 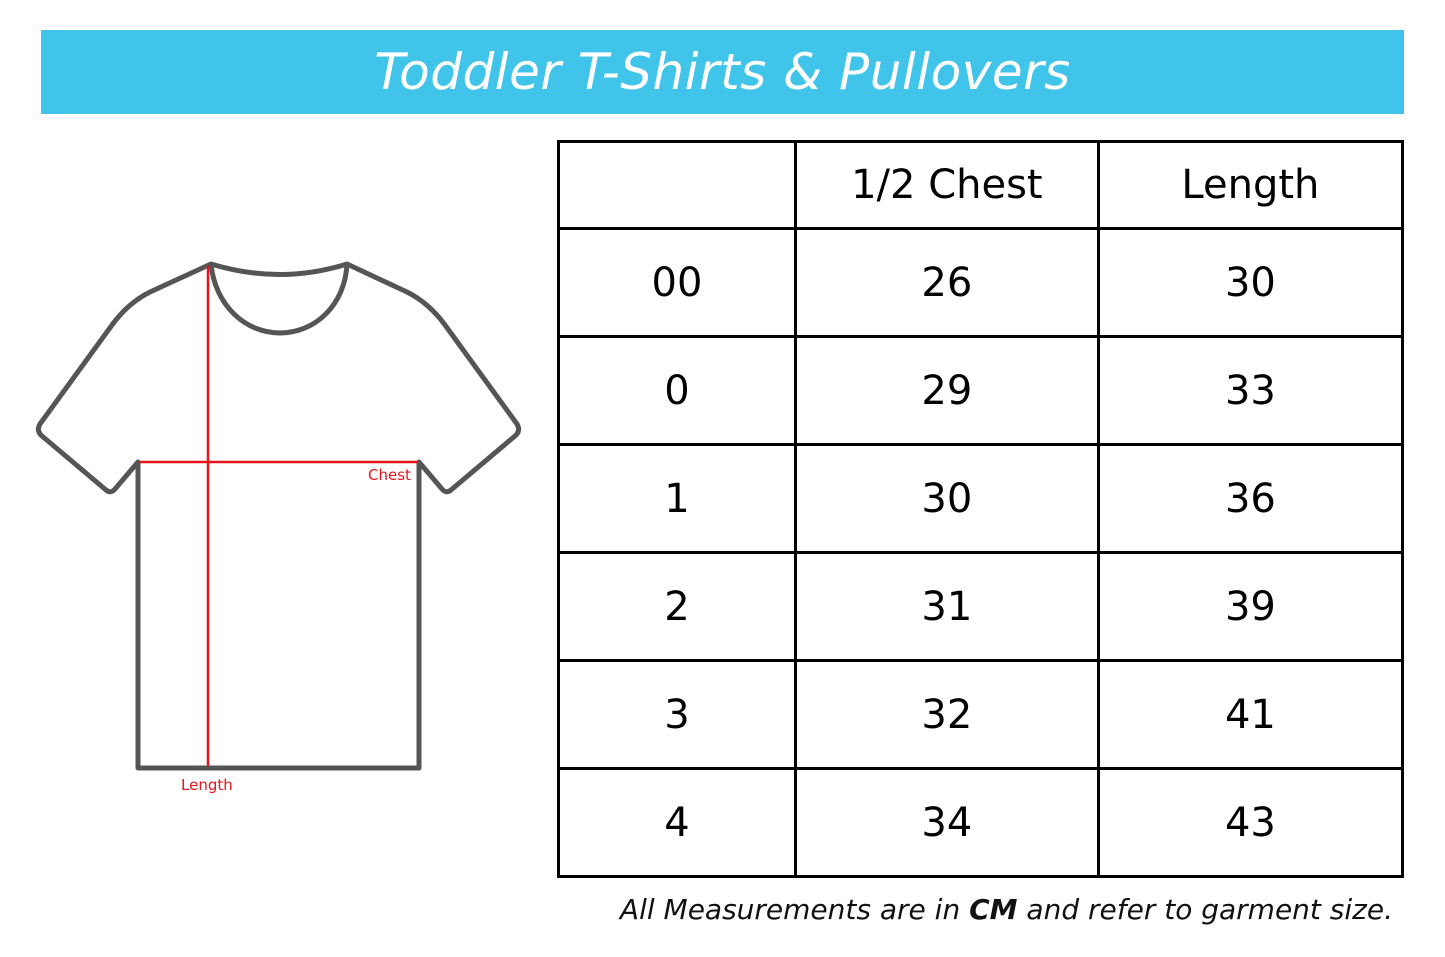 I want to click on chest-label: Chest, so click(x=389, y=475).